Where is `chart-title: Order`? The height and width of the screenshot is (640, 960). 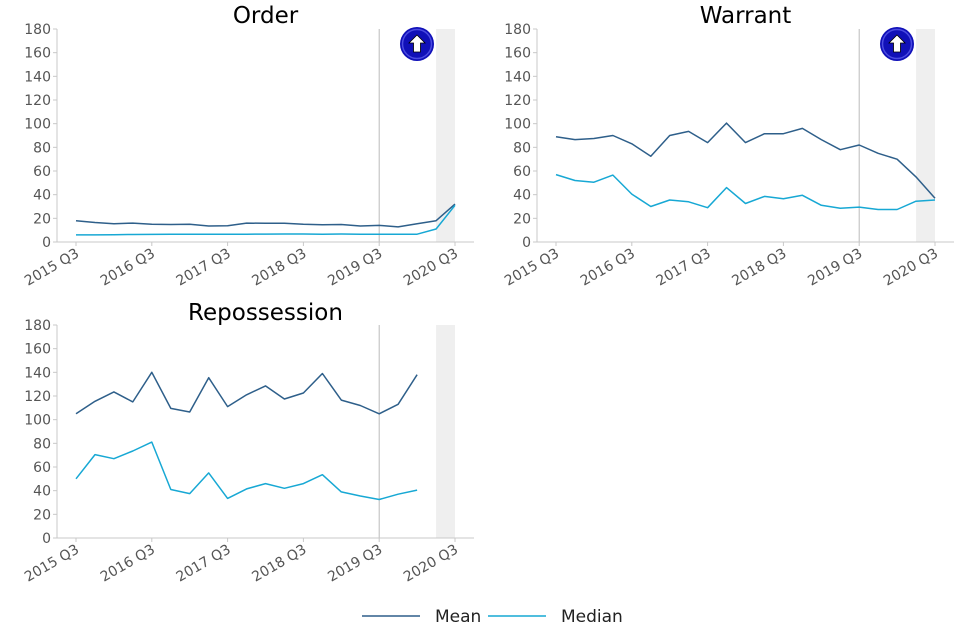
chart-title: Order is located at coordinates (266, 16).